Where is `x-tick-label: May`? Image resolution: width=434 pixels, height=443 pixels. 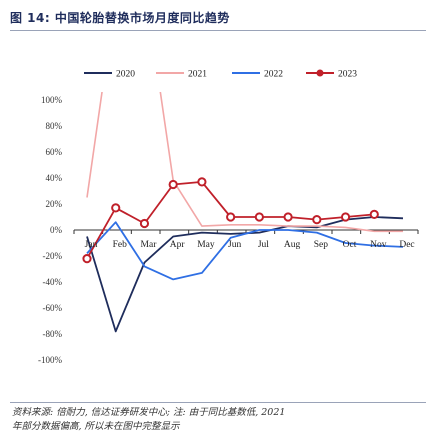
x-tick-label: May is located at coordinates (206, 245).